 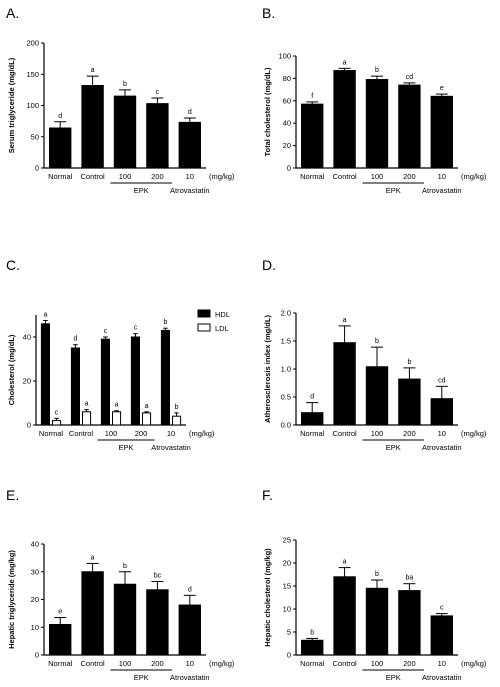 I want to click on y-tick-label: 5, so click(x=289, y=632).